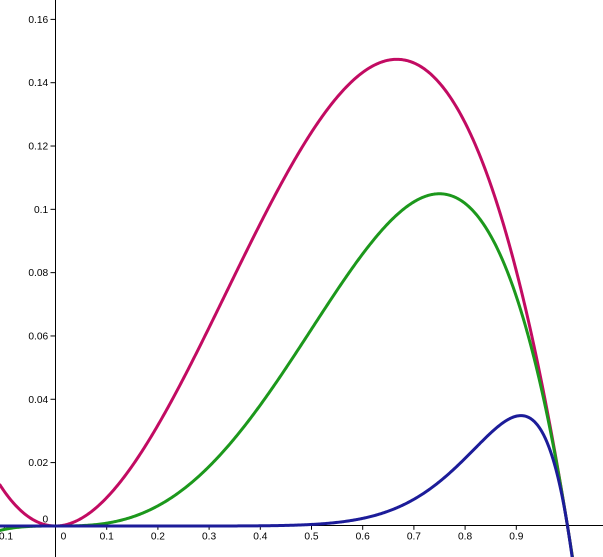  I want to click on svg-text: -0.1, so click(6, 536).